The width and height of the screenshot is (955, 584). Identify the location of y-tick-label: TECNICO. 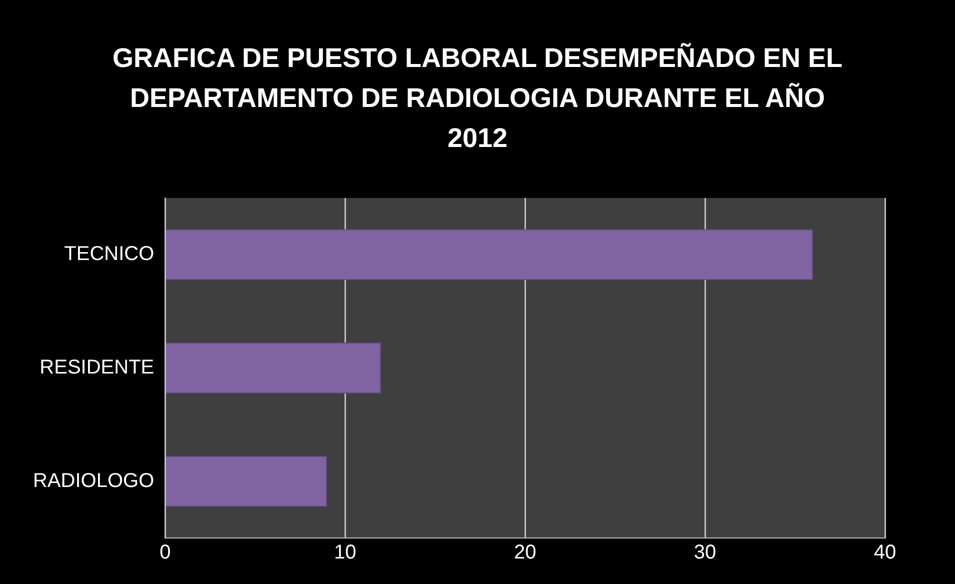
(109, 254).